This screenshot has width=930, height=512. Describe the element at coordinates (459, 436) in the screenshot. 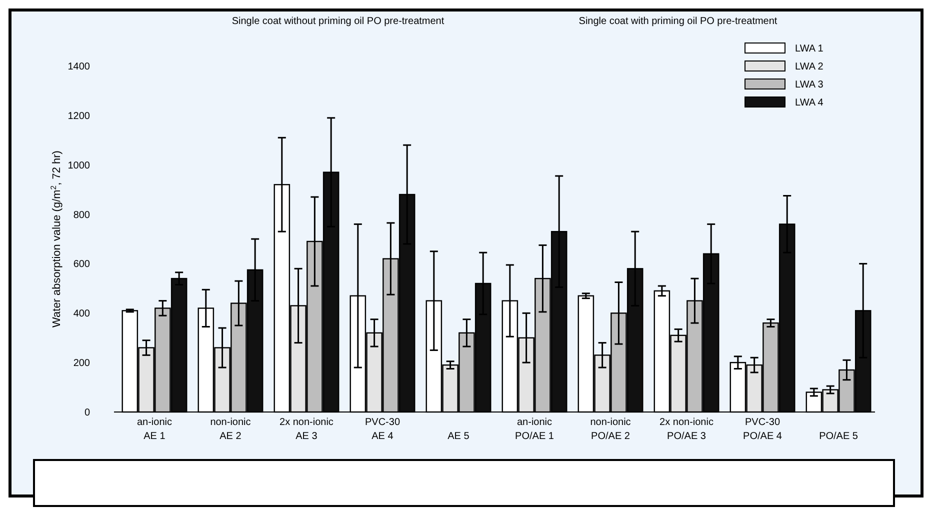

I see `x-tick-label: AE 5` at that location.